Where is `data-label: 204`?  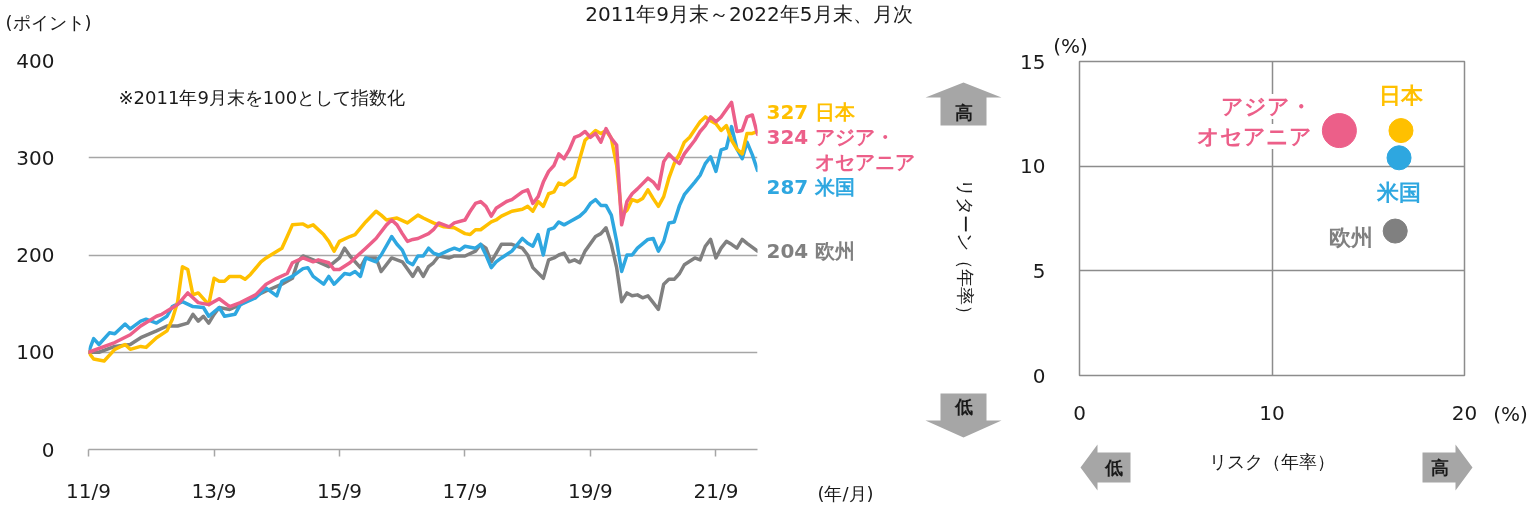
data-label: 204 is located at coordinates (787, 251).